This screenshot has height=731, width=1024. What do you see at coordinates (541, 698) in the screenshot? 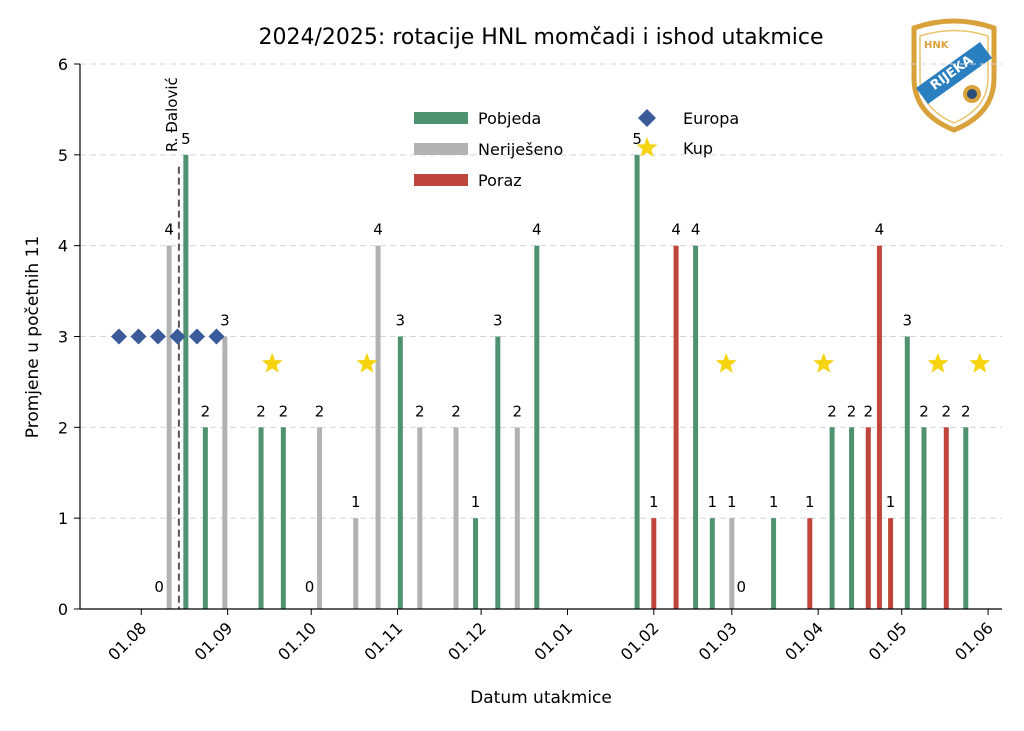
I see `x-axis-label: Datum utakmice` at bounding box center [541, 698].